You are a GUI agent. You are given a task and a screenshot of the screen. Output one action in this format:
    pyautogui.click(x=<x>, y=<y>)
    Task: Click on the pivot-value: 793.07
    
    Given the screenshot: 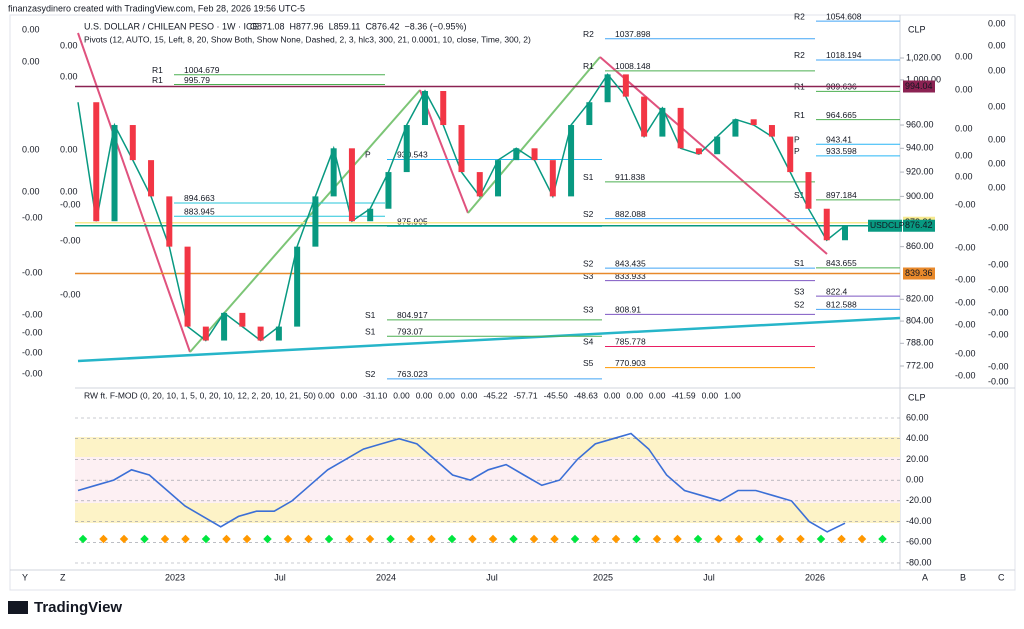 What is the action you would take?
    pyautogui.click(x=410, y=331)
    